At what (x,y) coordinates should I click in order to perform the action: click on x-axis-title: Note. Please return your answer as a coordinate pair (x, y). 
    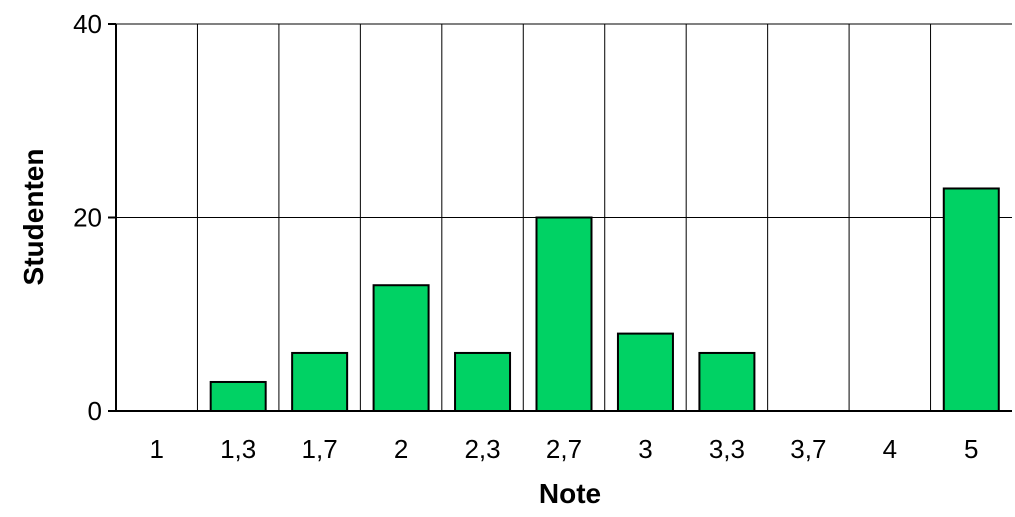
    Looking at the image, I should click on (570, 493).